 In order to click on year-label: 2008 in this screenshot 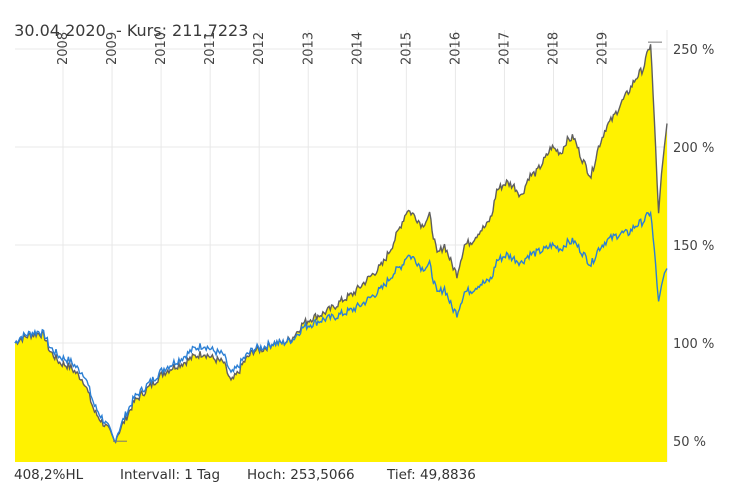, I will do `click(63, 48)`.